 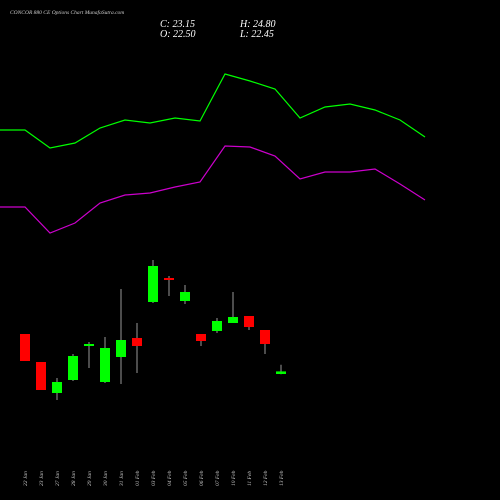 I want to click on low-label: L: 22.45, so click(x=256, y=34).